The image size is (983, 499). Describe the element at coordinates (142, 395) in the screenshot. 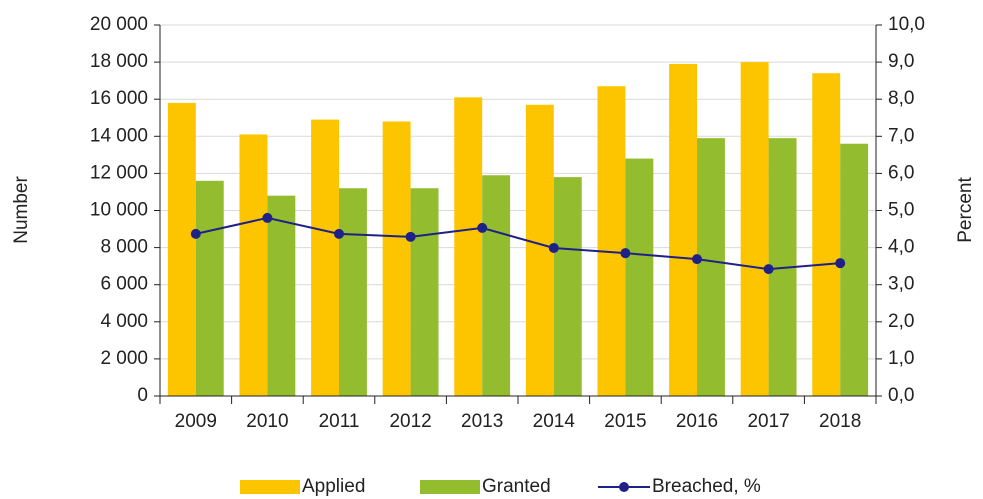

I see `y-tick-label: 0` at that location.